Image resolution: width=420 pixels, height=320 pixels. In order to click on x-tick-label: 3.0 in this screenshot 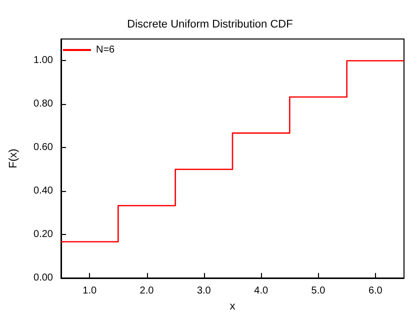, I will do `click(204, 291)`.